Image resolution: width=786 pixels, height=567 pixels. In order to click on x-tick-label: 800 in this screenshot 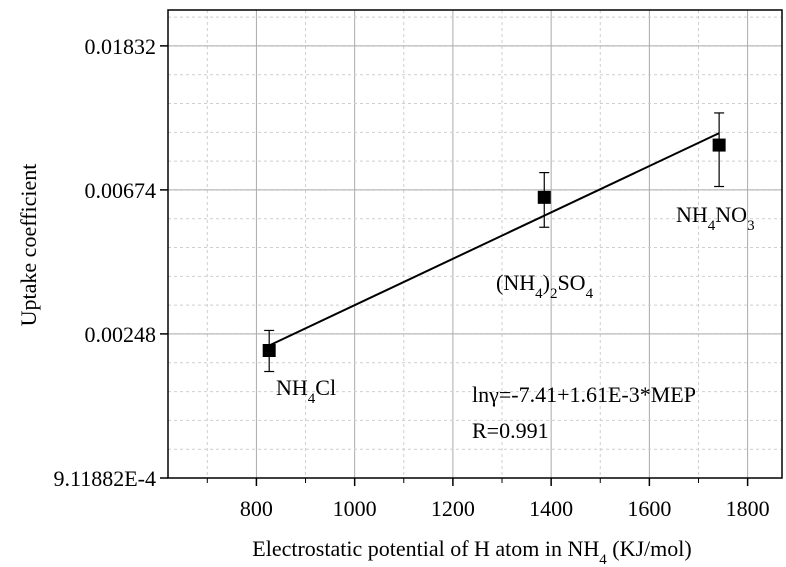, I will do `click(256, 508)`.